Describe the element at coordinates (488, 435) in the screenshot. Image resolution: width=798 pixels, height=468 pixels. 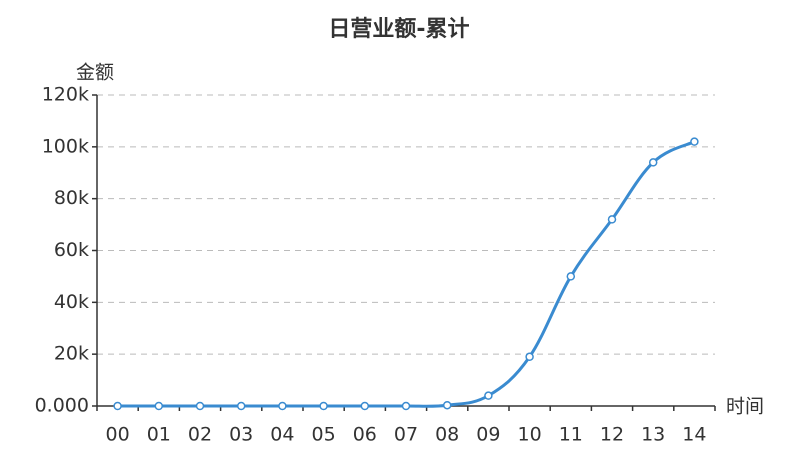
I see `x-tick-label: 09` at that location.